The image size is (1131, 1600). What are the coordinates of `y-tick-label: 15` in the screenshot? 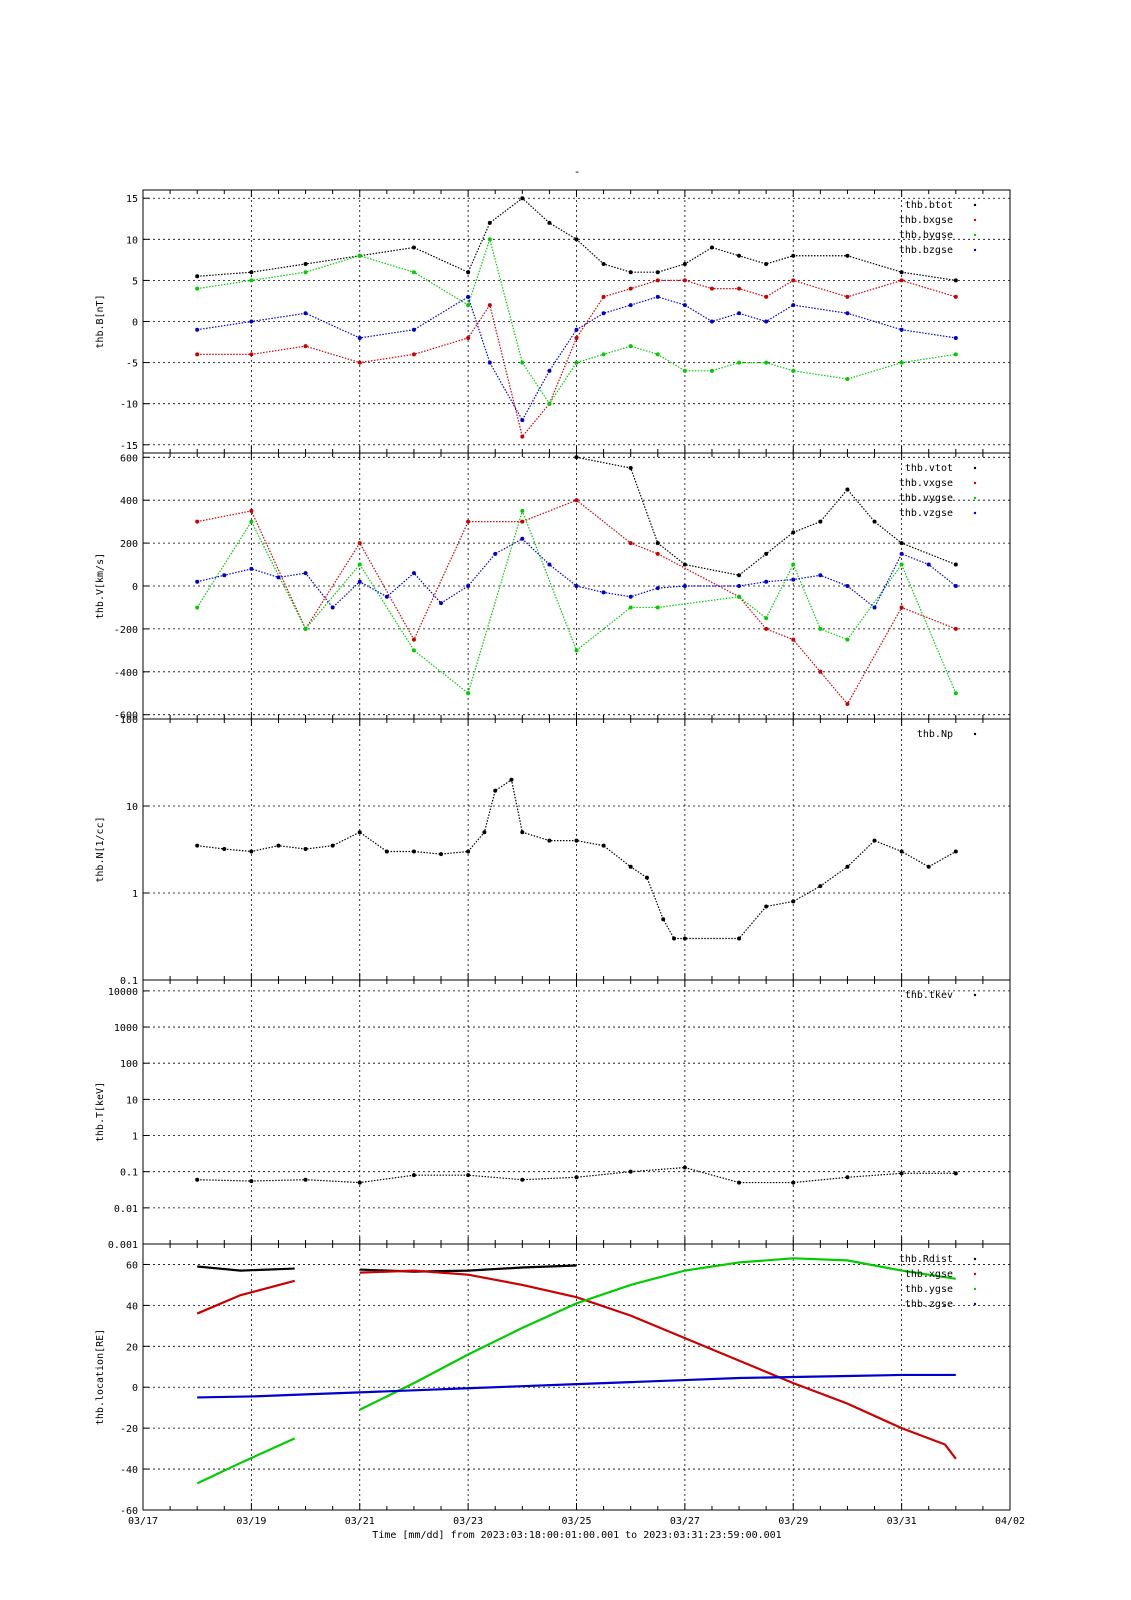 It's located at (132, 199).